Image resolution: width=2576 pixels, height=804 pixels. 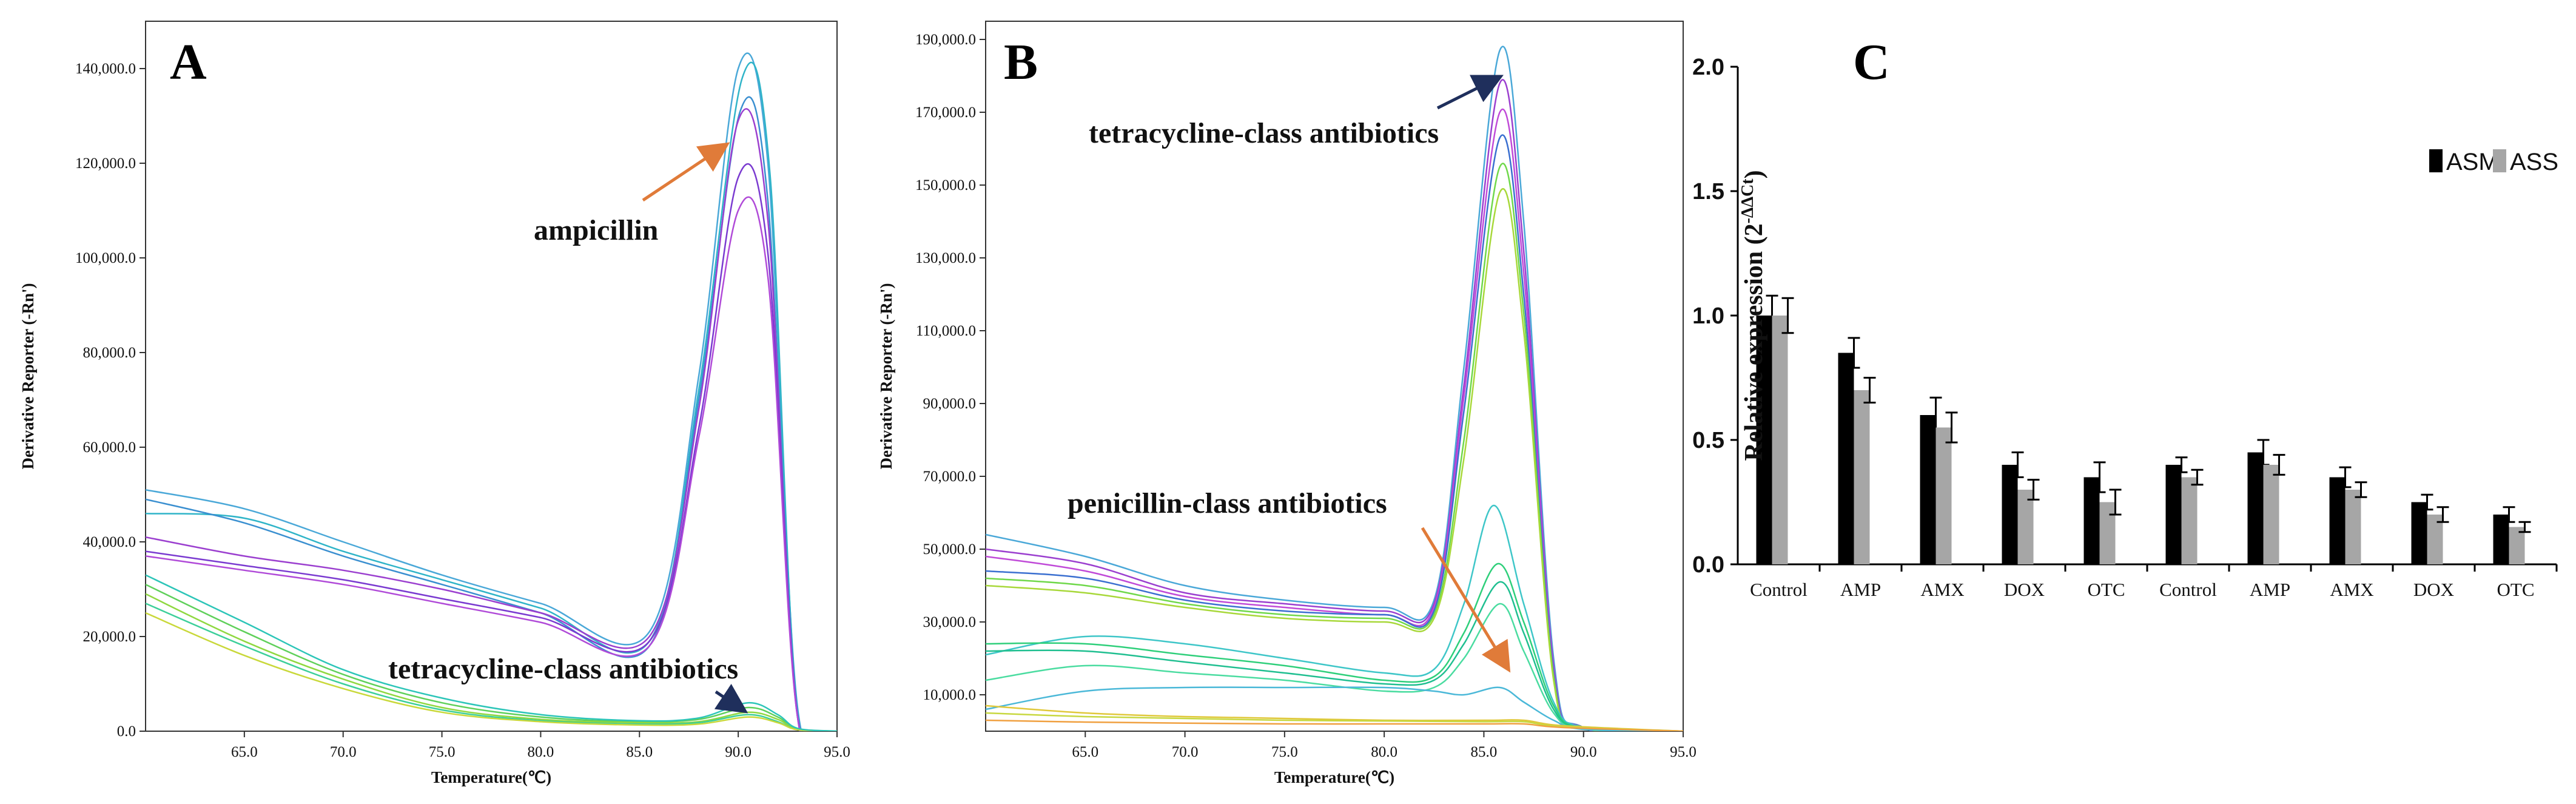 I want to click on b-x-tick-label: 70.0, so click(x=1185, y=752).